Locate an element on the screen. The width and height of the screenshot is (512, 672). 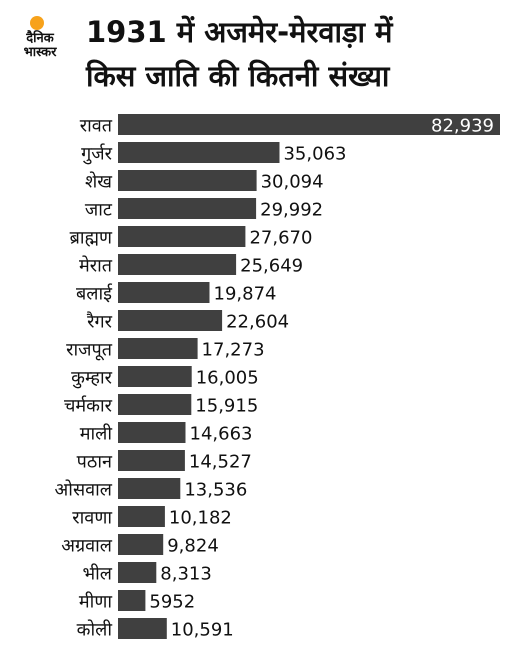
value-label-15: 9,824 is located at coordinates (193, 546).